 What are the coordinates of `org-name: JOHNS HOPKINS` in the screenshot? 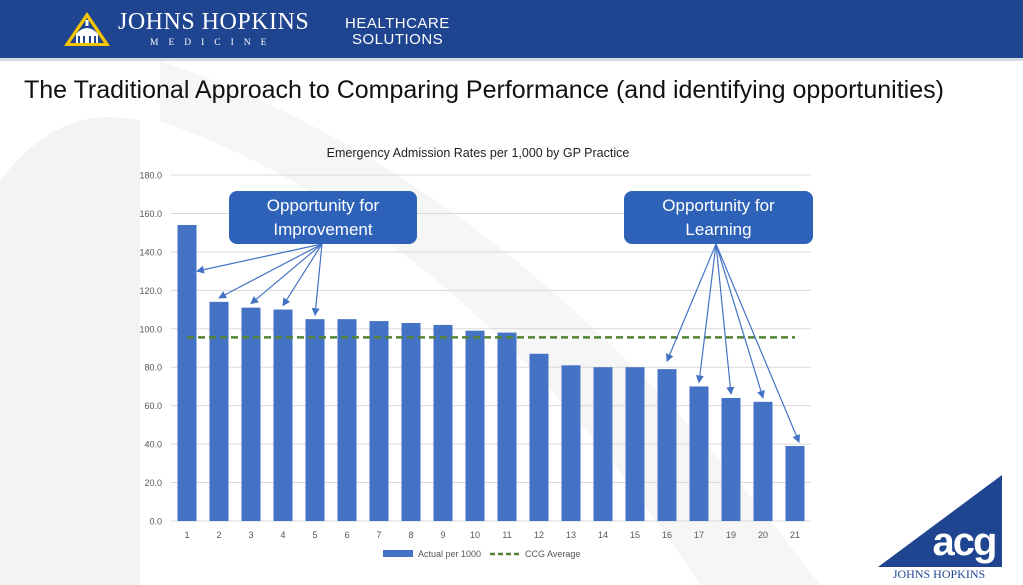 It's located at (214, 22).